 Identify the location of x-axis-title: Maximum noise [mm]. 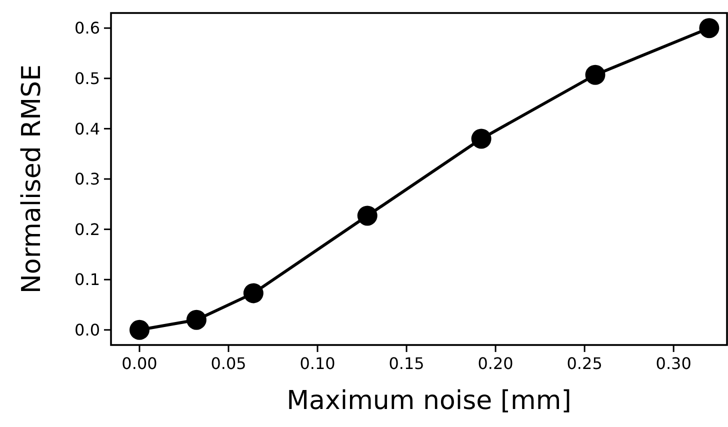
(429, 401).